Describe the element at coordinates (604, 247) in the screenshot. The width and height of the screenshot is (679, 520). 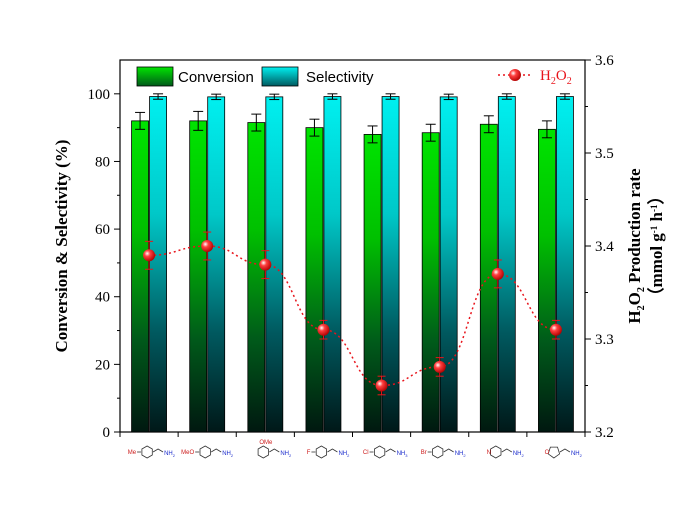
I see `right-tick-label: 3.4` at that location.